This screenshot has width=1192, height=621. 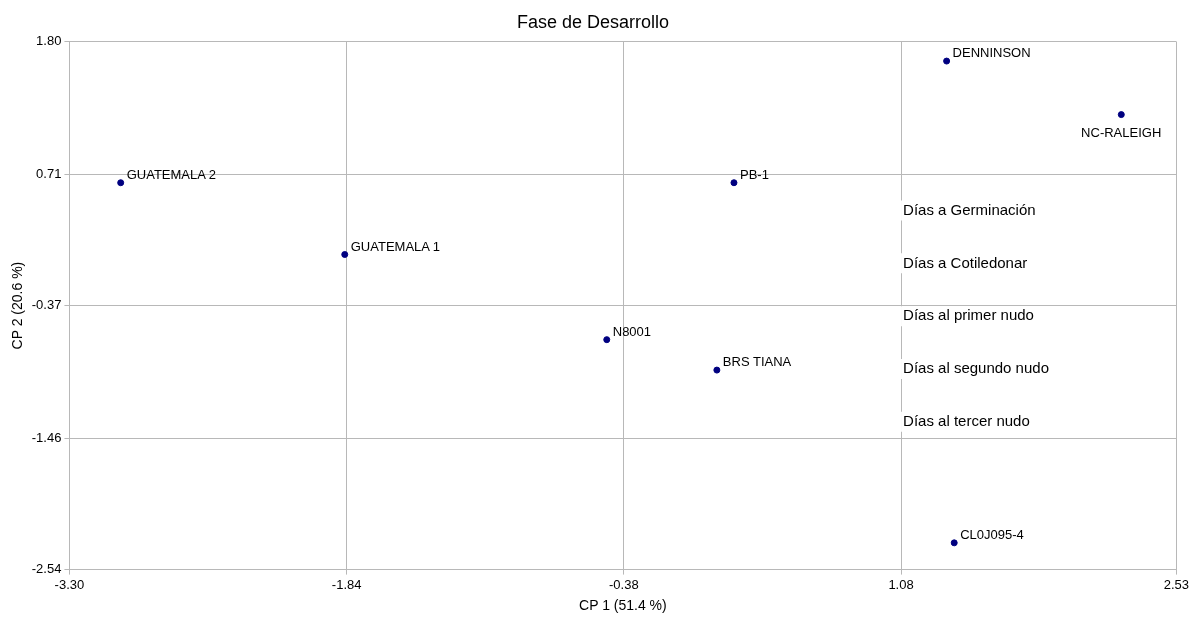 What do you see at coordinates (968, 315) in the screenshot?
I see `annotation: Días al primer nudo` at bounding box center [968, 315].